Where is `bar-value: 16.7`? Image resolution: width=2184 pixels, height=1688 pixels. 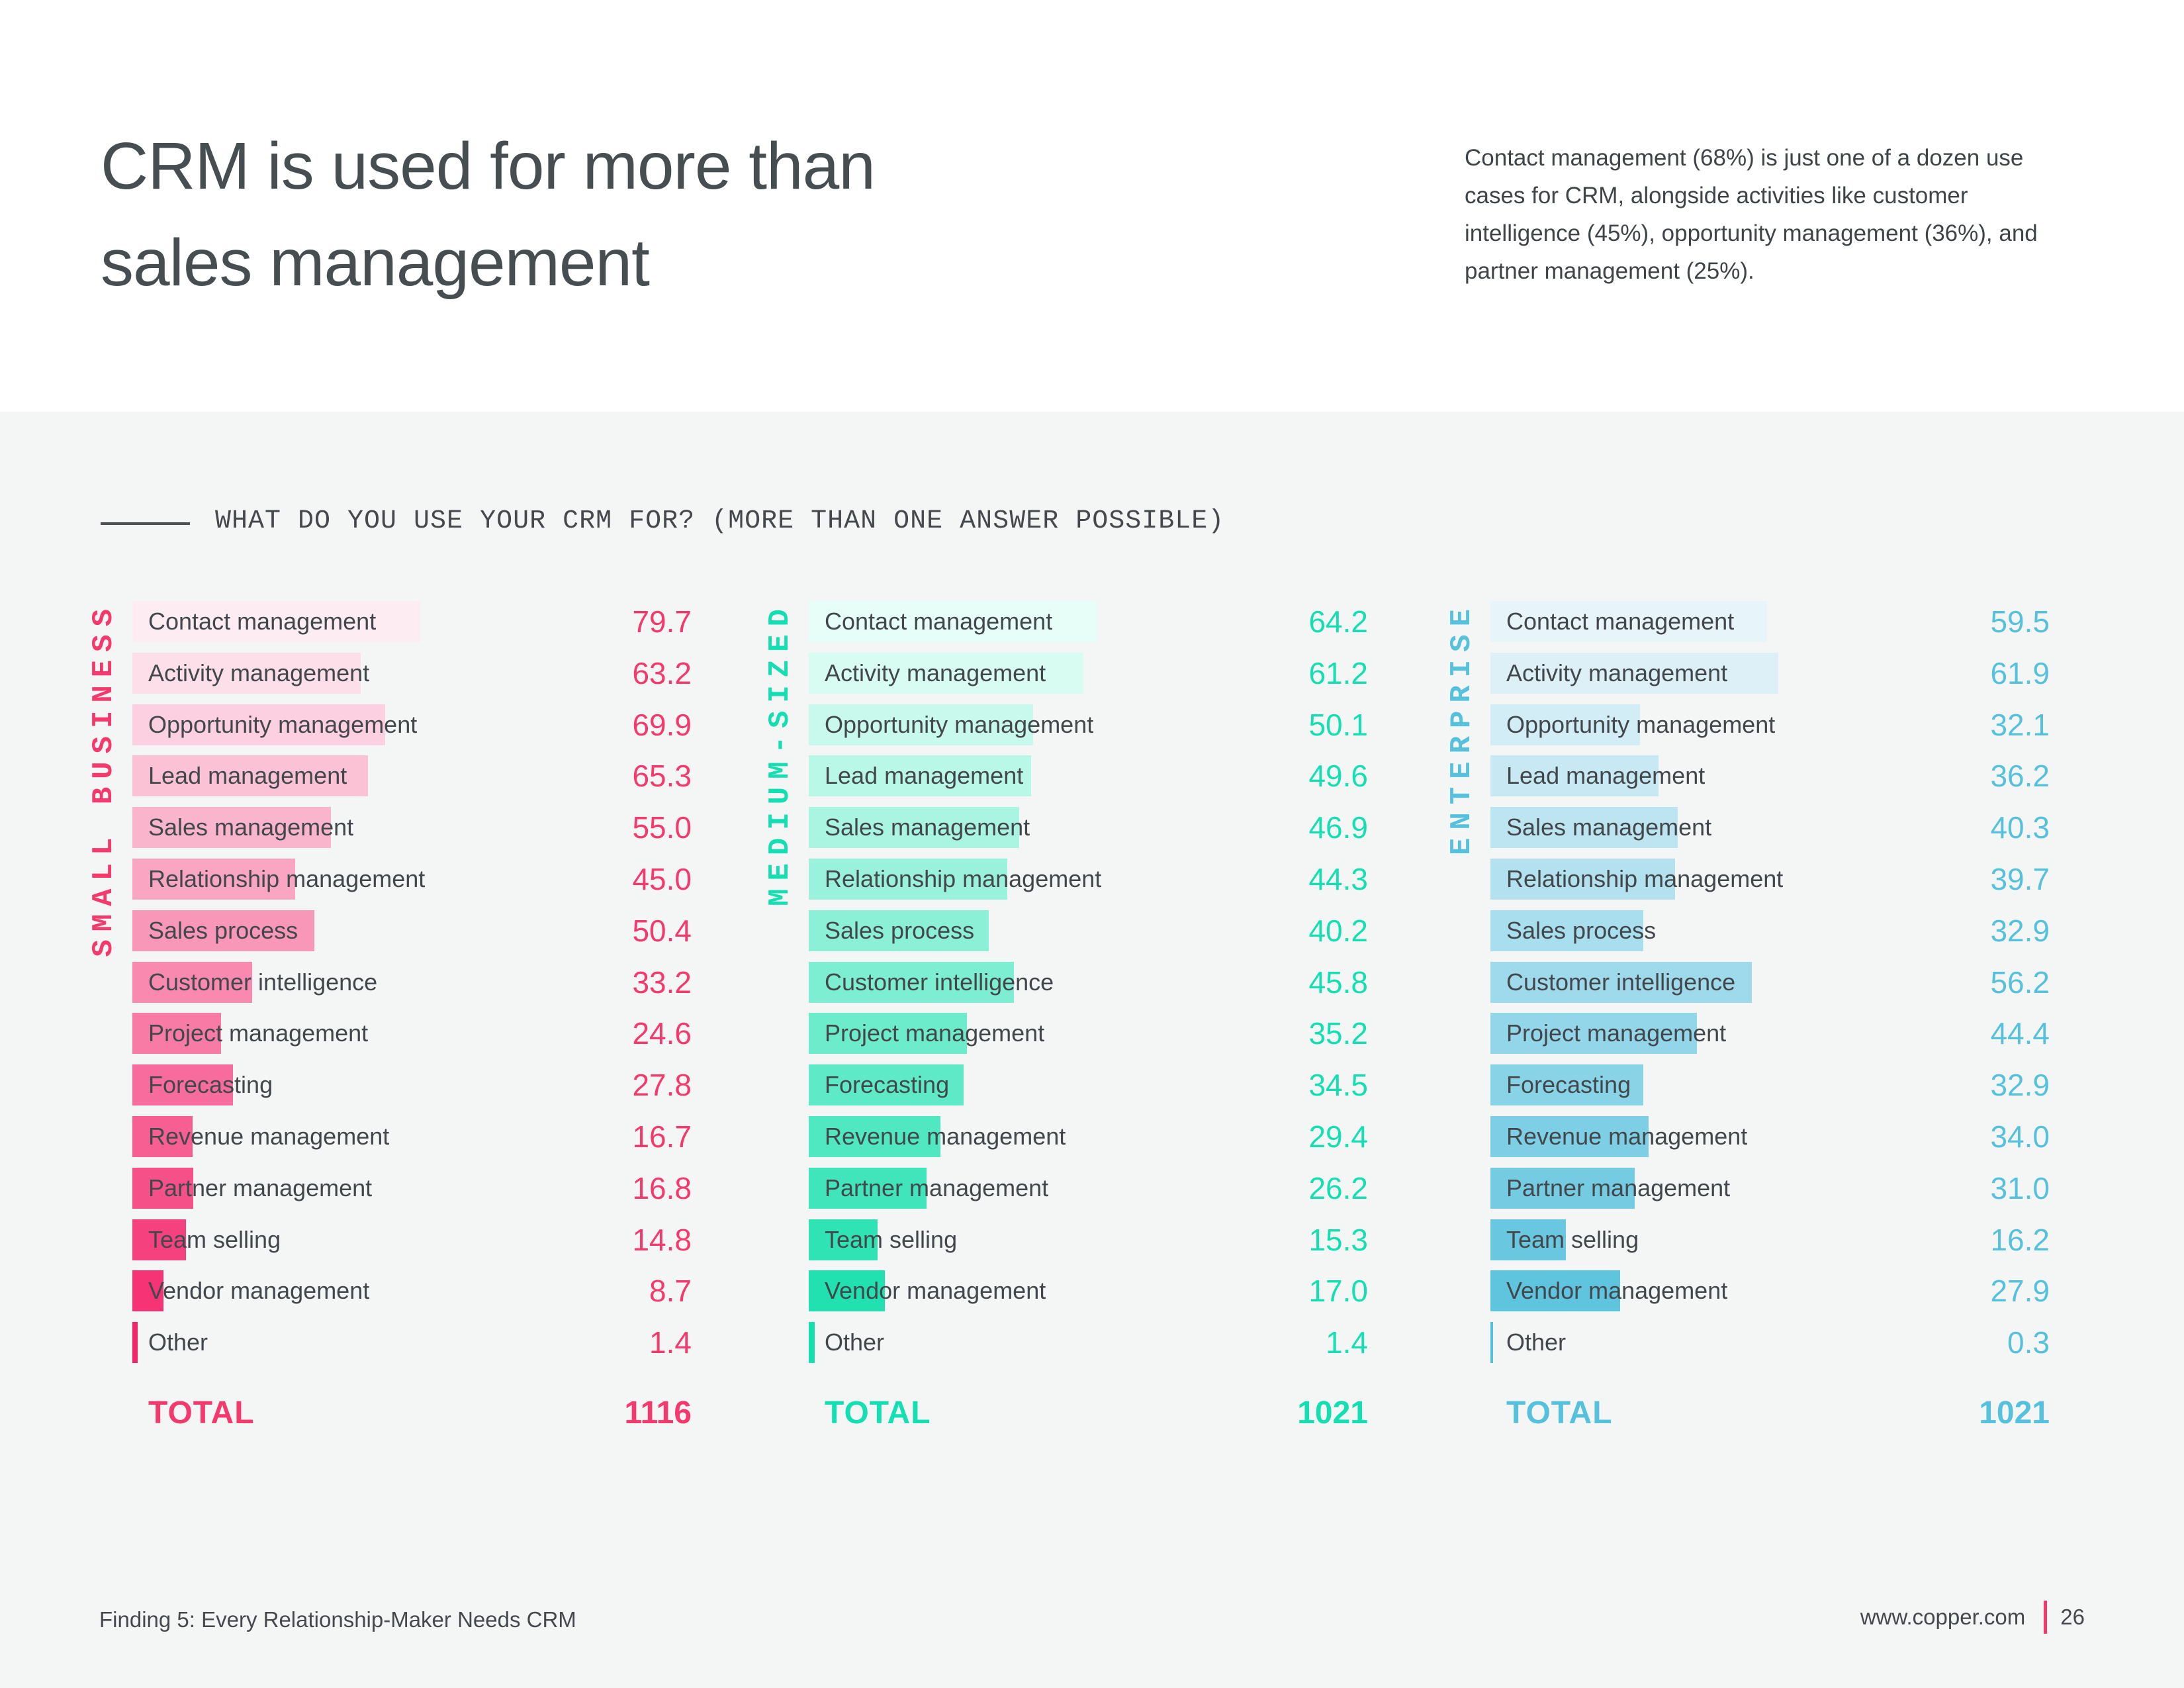
bar-value: 16.7 is located at coordinates (662, 1136).